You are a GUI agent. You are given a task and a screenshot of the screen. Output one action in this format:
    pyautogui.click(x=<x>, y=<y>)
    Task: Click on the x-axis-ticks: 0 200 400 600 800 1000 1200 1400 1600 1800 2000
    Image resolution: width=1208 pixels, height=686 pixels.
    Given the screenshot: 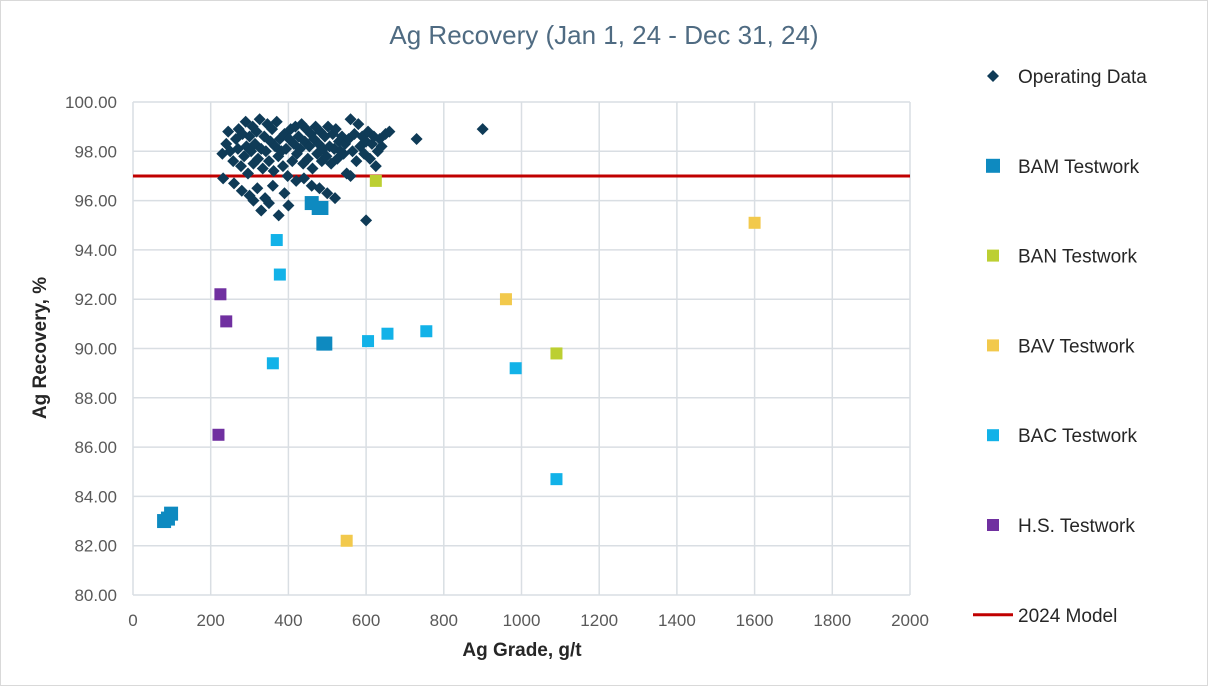 What is the action you would take?
    pyautogui.click(x=528, y=620)
    